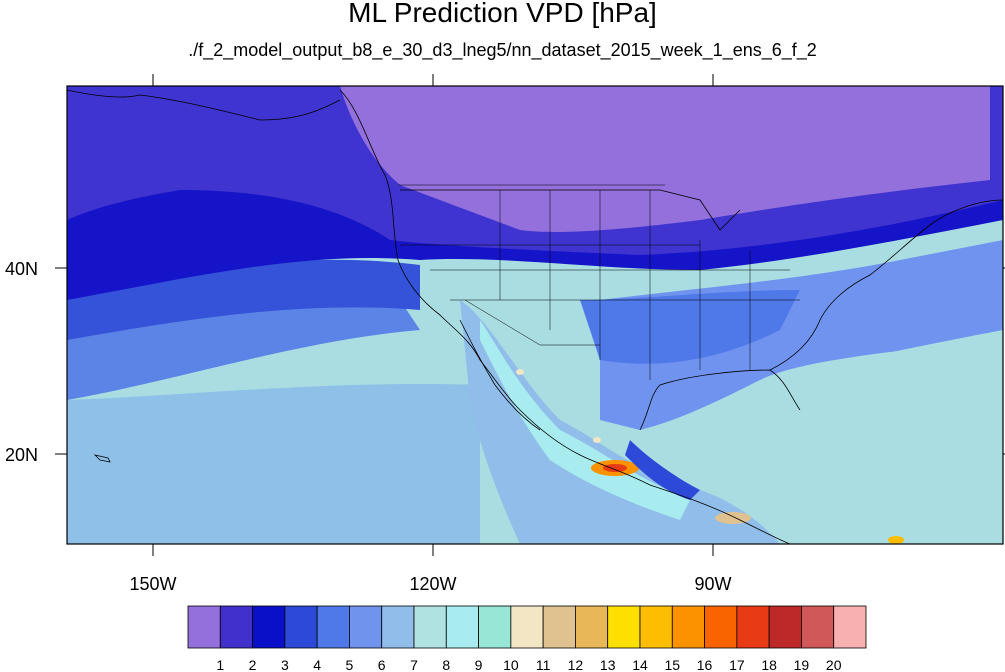 The height and width of the screenshot is (672, 1005). I want to click on colorbar-tick-label: 7, so click(414, 664).